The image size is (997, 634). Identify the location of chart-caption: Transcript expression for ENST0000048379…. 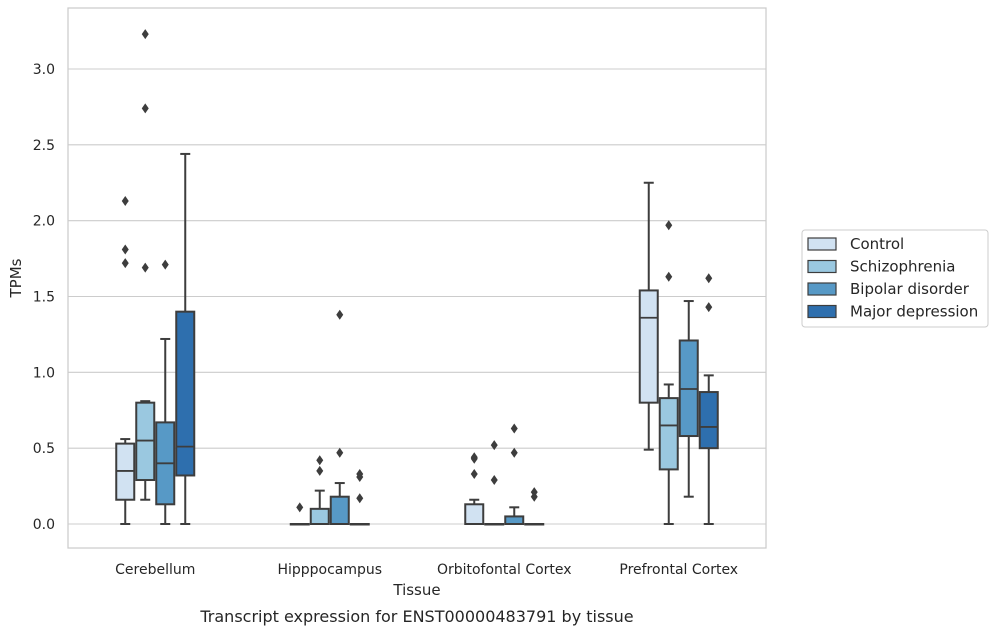
(416, 616).